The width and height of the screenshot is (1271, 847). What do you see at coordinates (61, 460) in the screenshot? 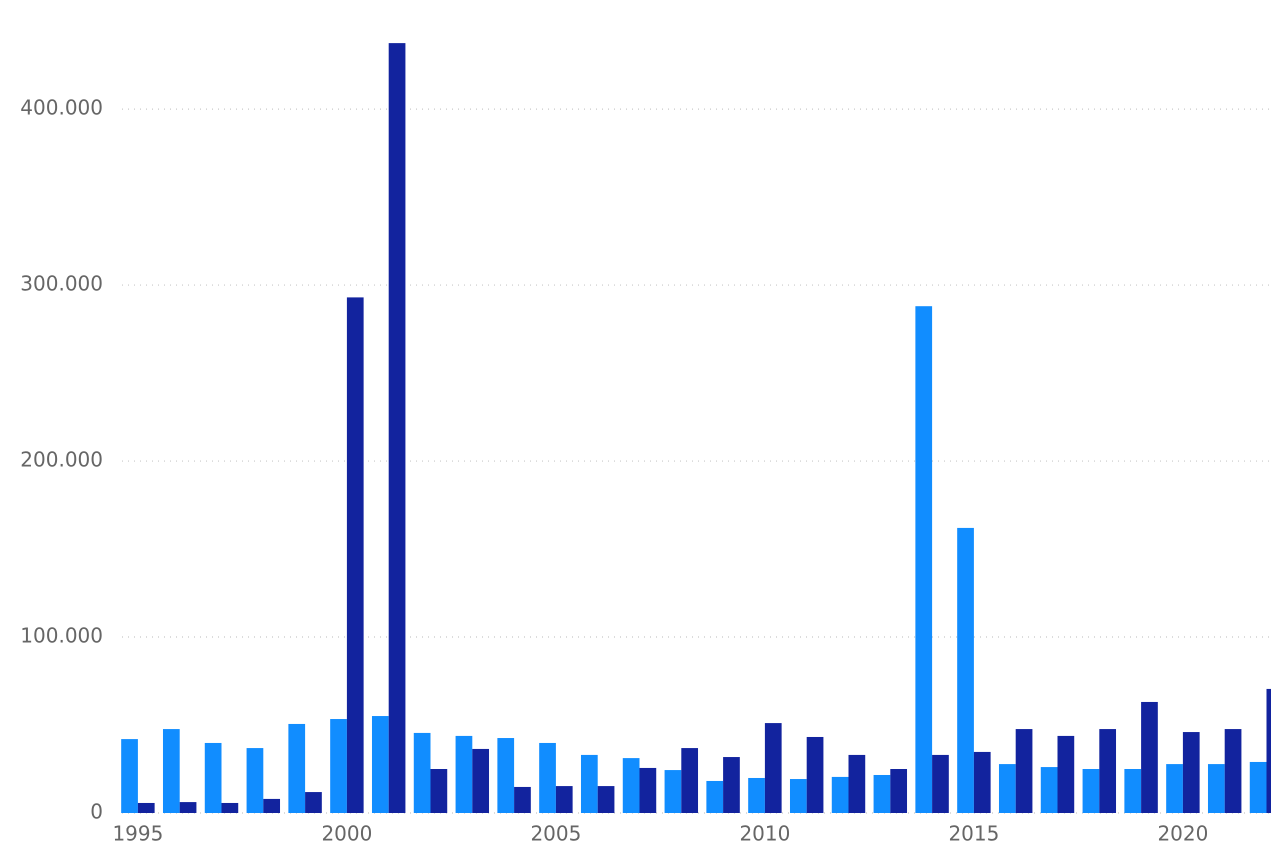
I see `y-tick-label: 200.000` at bounding box center [61, 460].